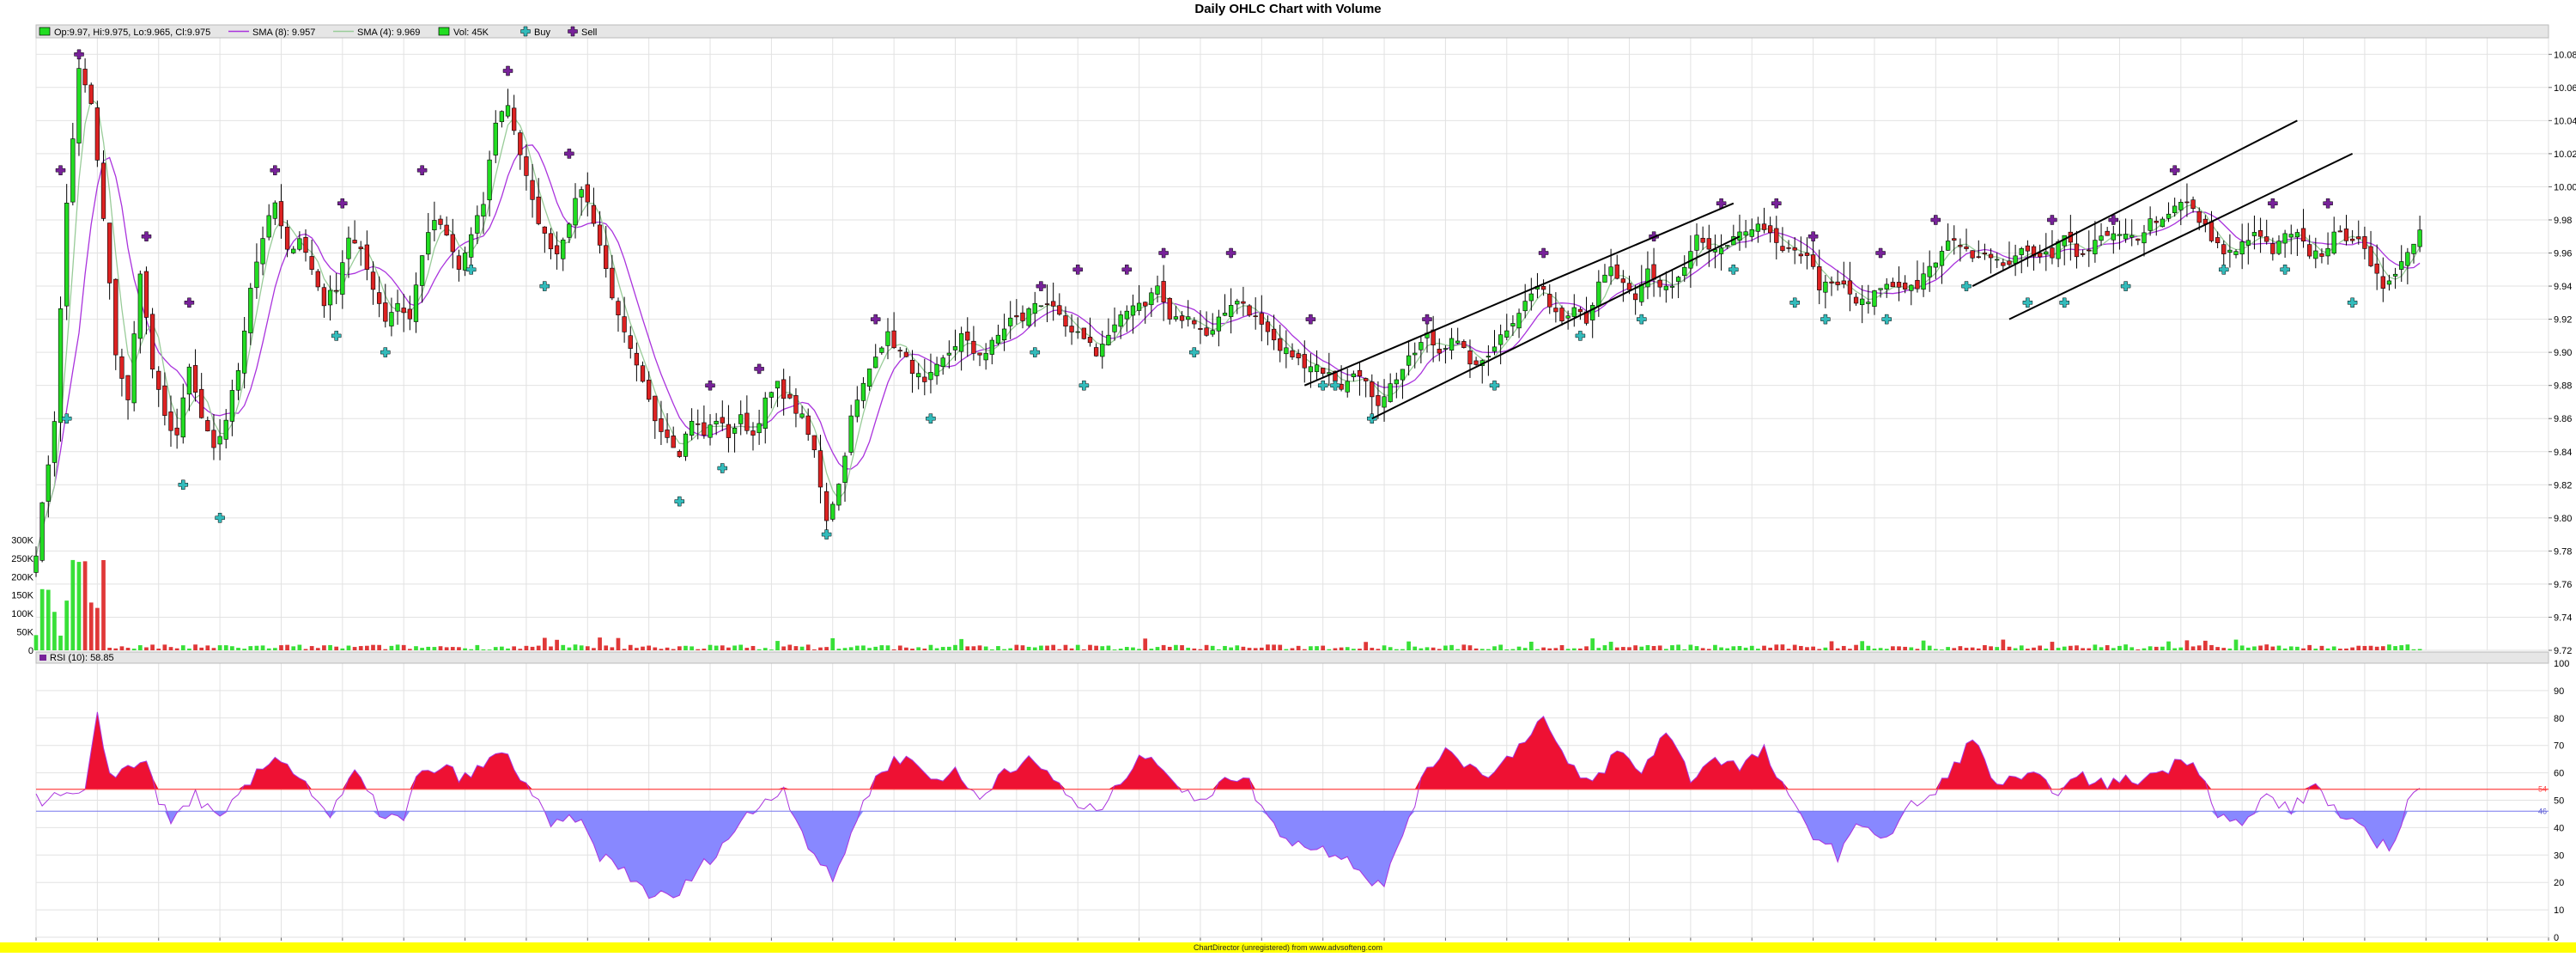 The height and width of the screenshot is (957, 2576). I want to click on sell-icon, so click(2174, 170).